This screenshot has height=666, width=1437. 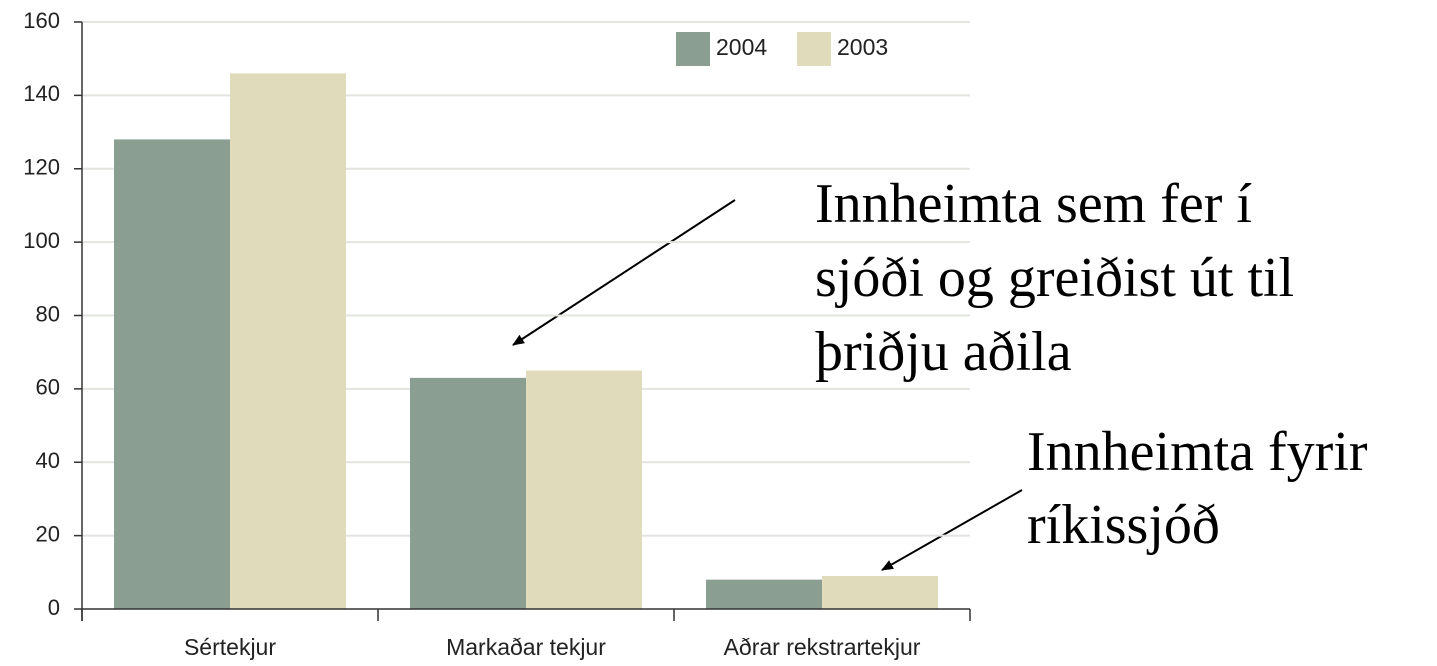 I want to click on y-tick-label: 160, so click(x=41, y=20).